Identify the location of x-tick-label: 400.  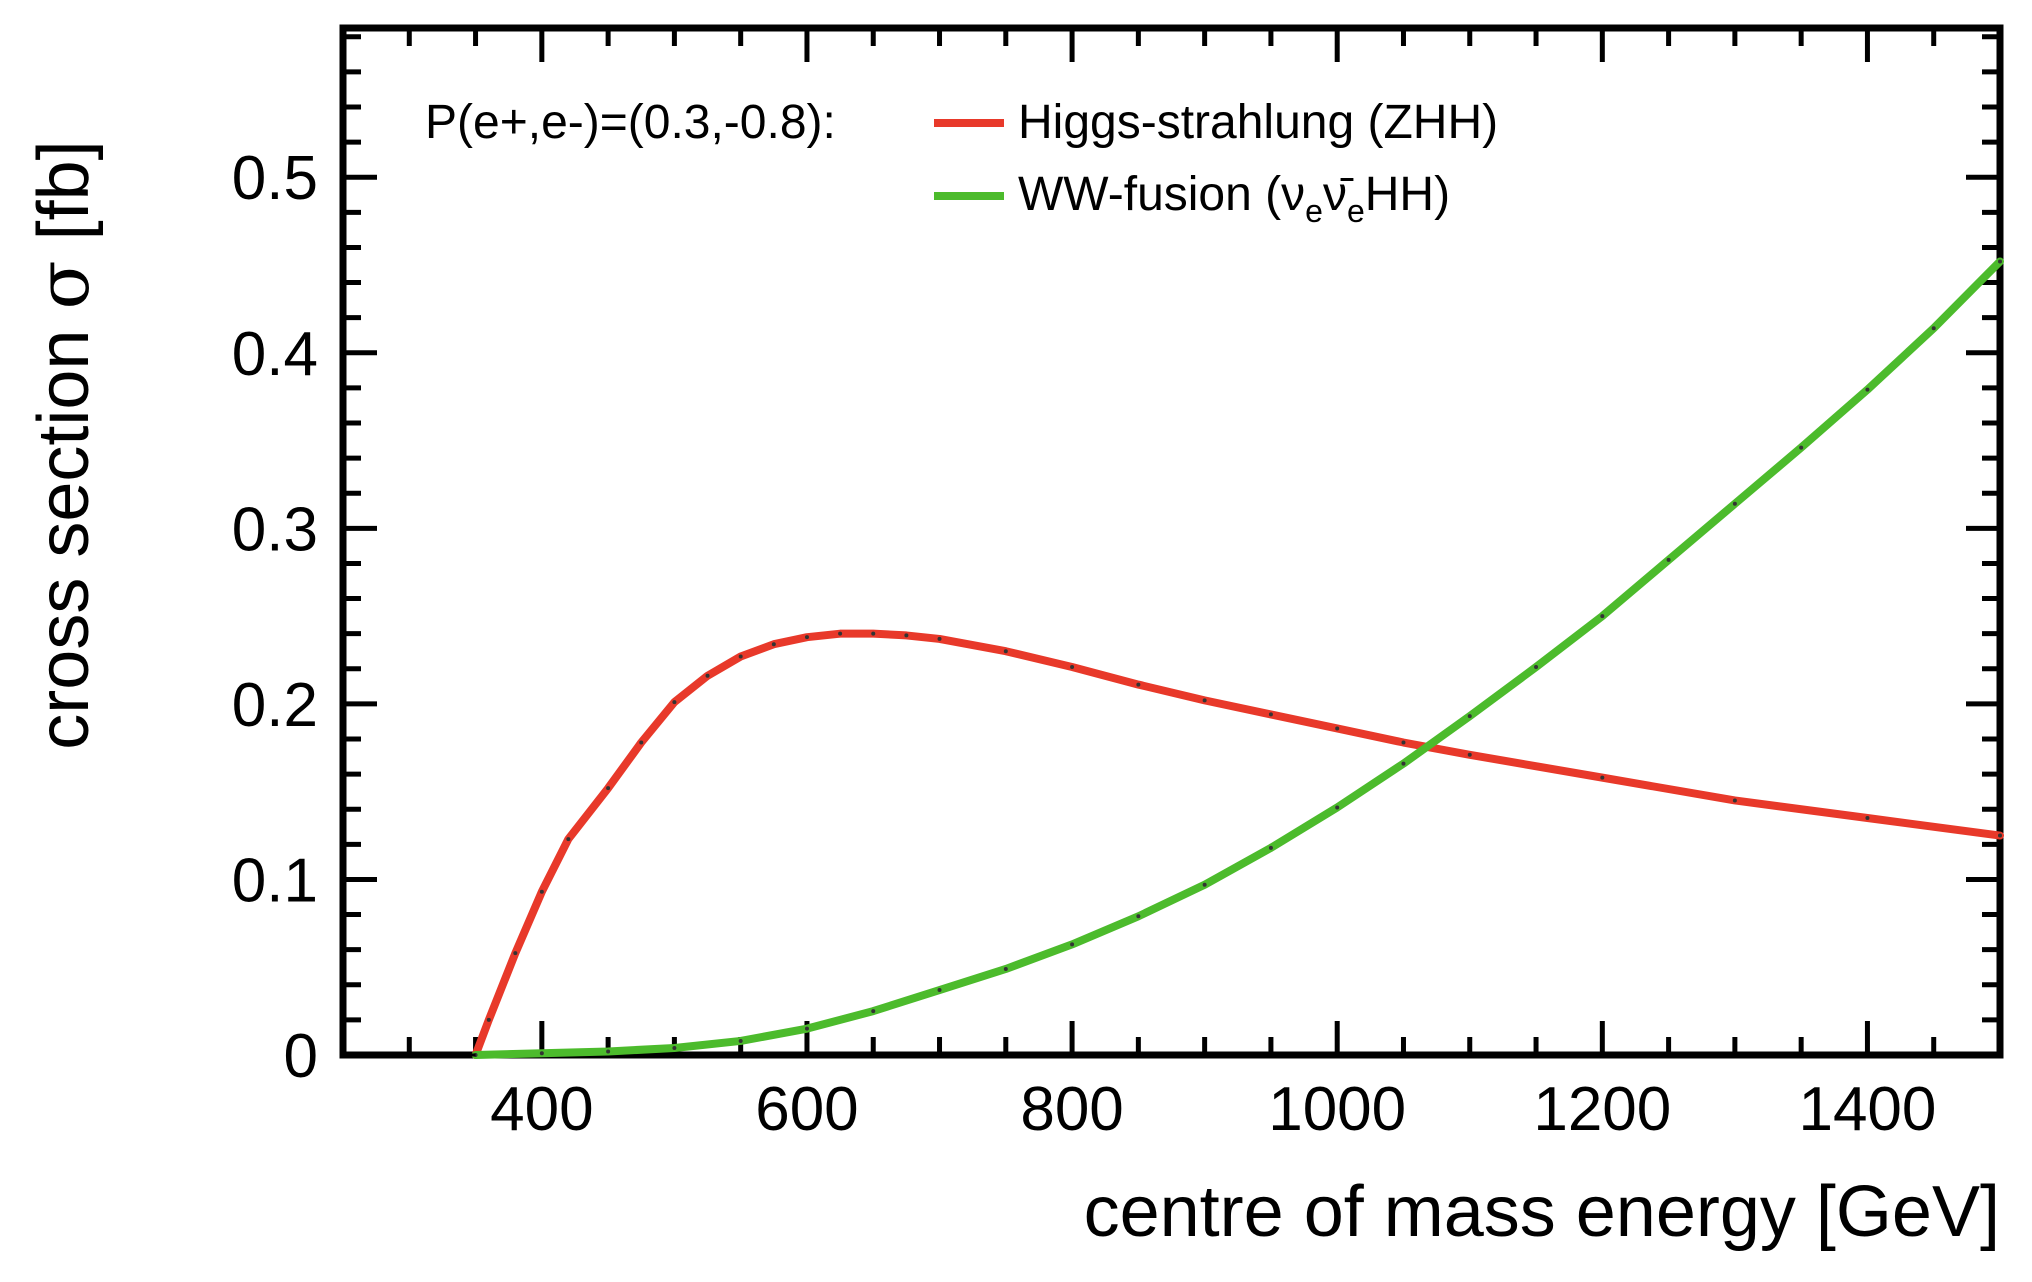
(541, 1109).